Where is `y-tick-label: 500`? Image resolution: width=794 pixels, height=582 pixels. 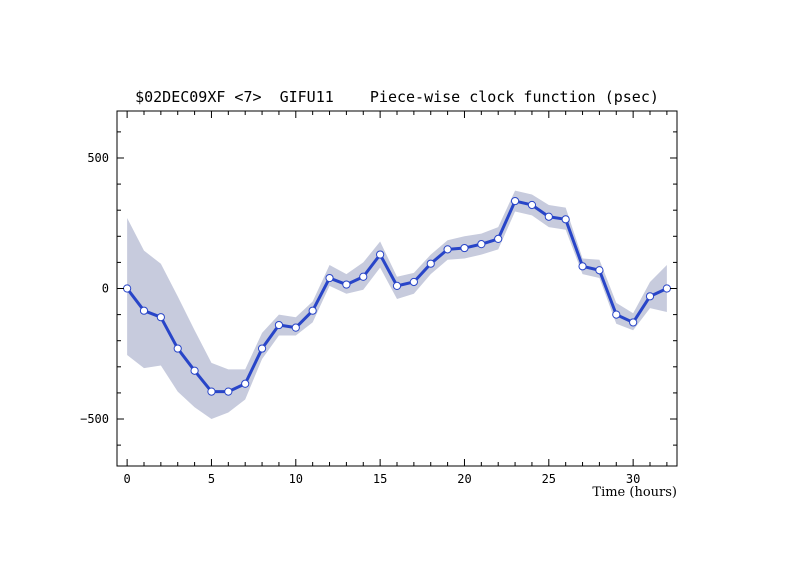 y-tick-label: 500 is located at coordinates (98, 158).